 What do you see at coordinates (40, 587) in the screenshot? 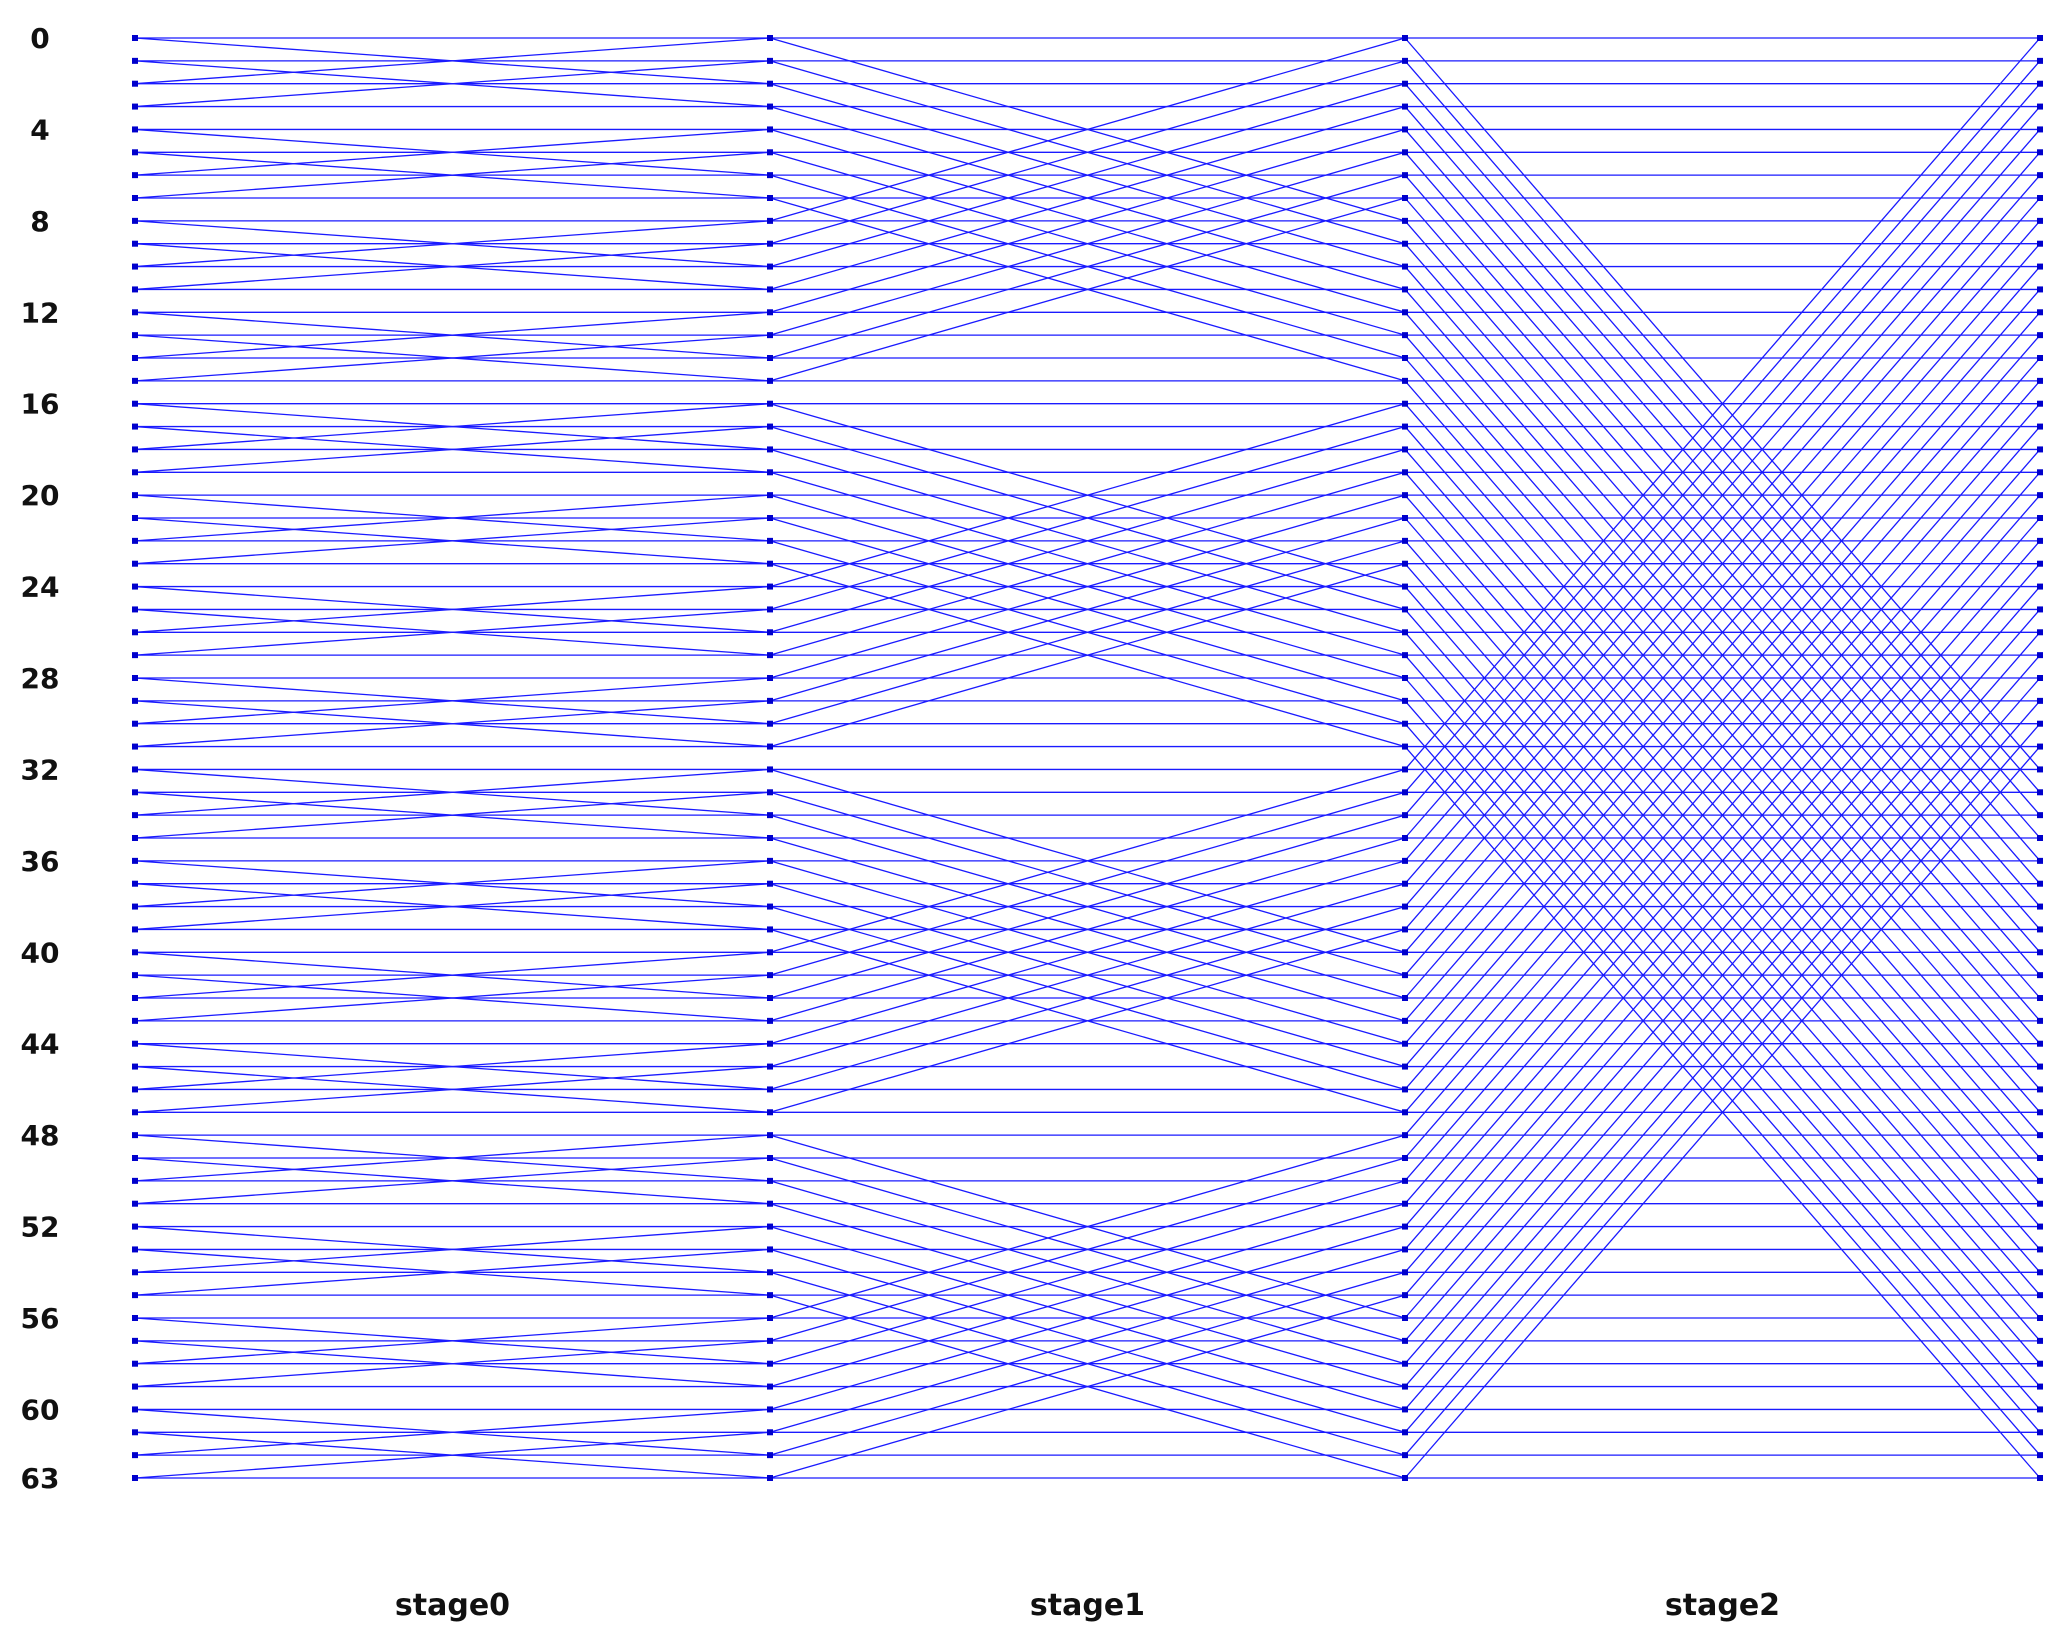
I see `row-index-label: 24` at bounding box center [40, 587].